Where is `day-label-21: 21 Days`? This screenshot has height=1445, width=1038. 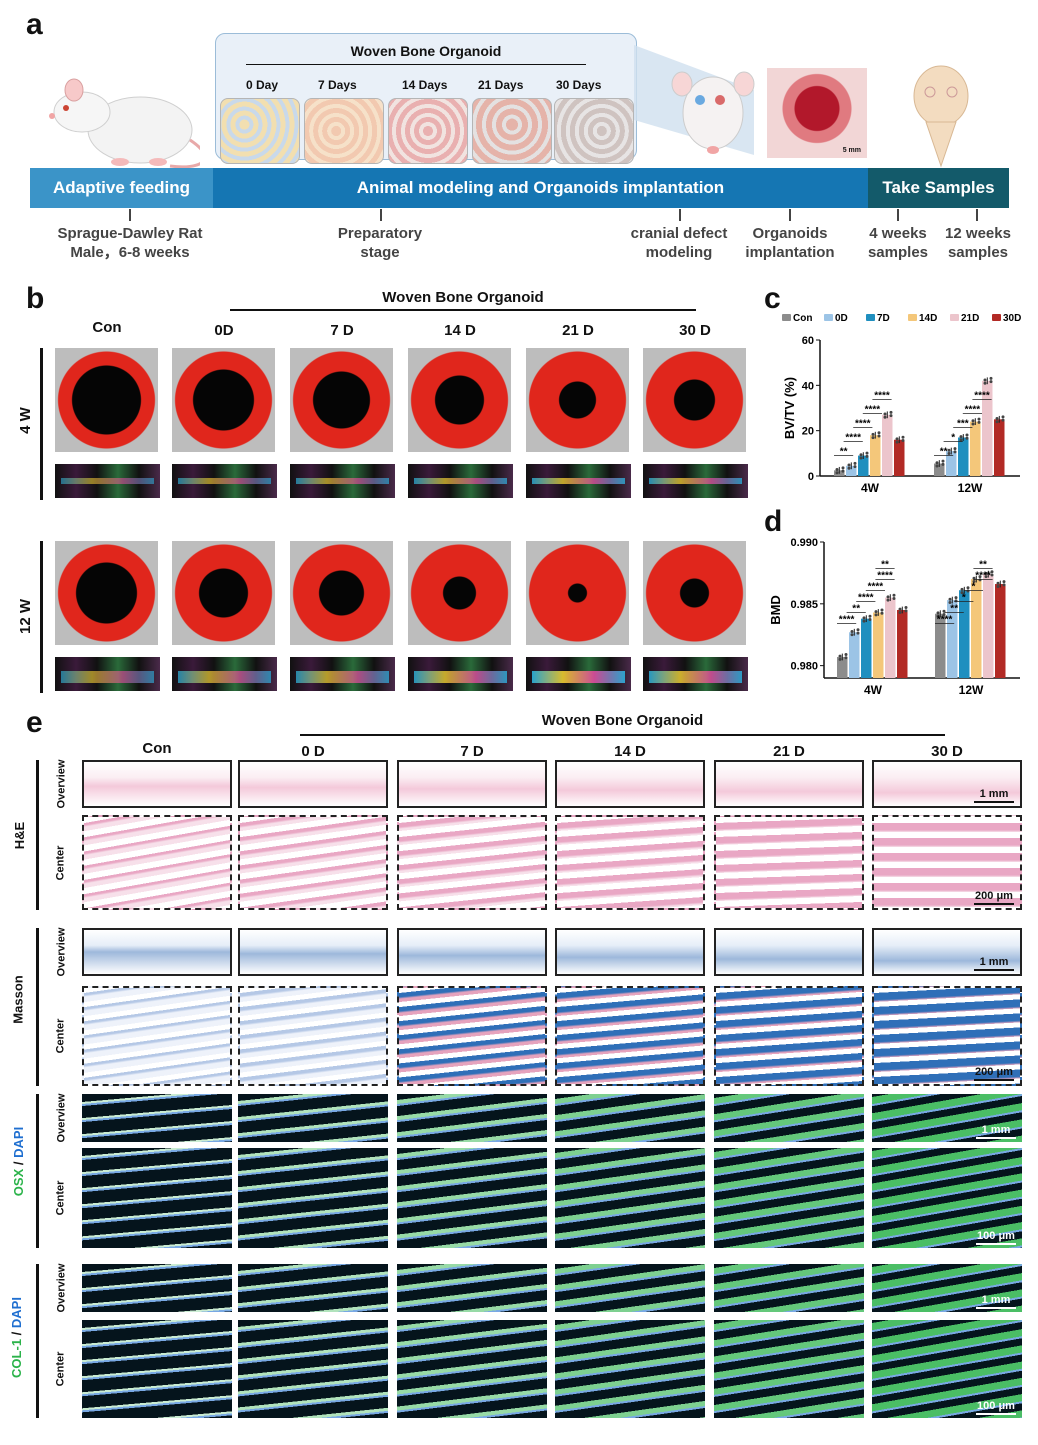 day-label-21: 21 Days is located at coordinates (501, 85).